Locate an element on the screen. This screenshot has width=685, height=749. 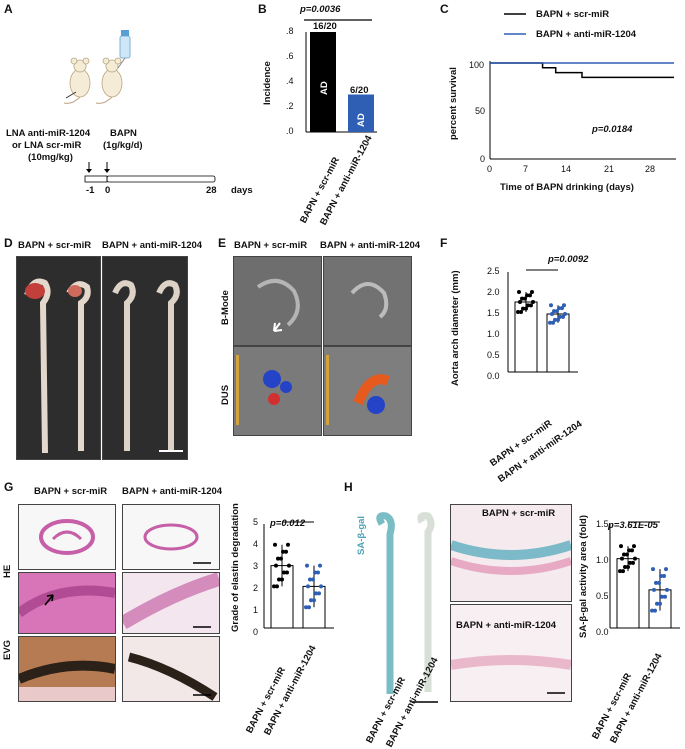
b-bar1-ad: AD is located at coordinates (324, 88).